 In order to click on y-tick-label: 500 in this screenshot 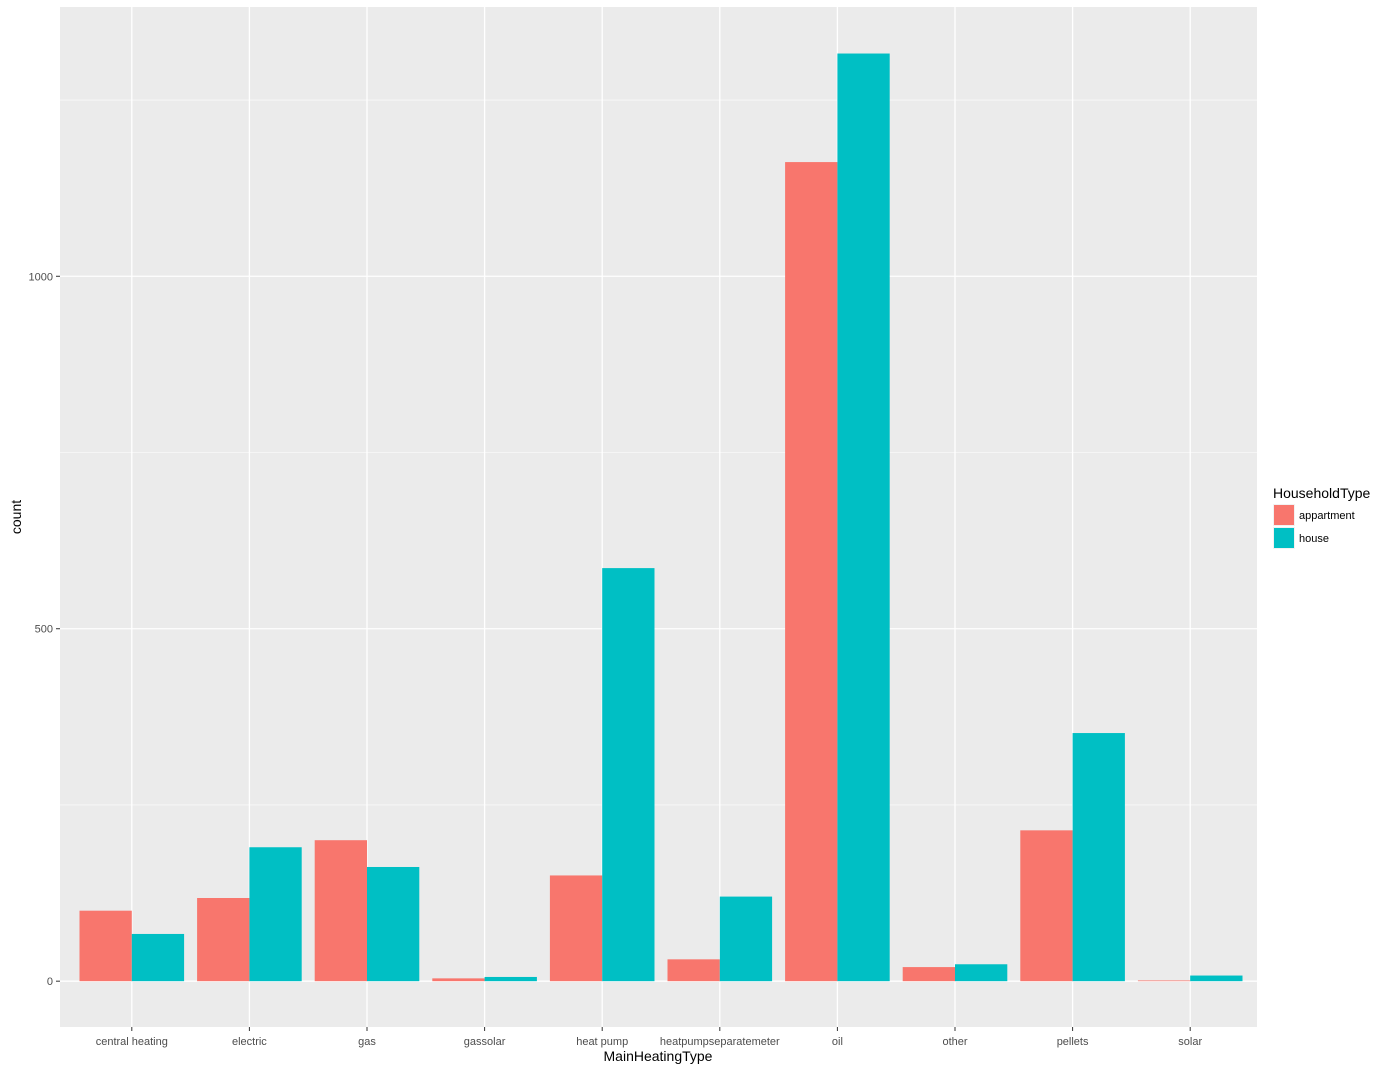, I will do `click(44, 630)`.